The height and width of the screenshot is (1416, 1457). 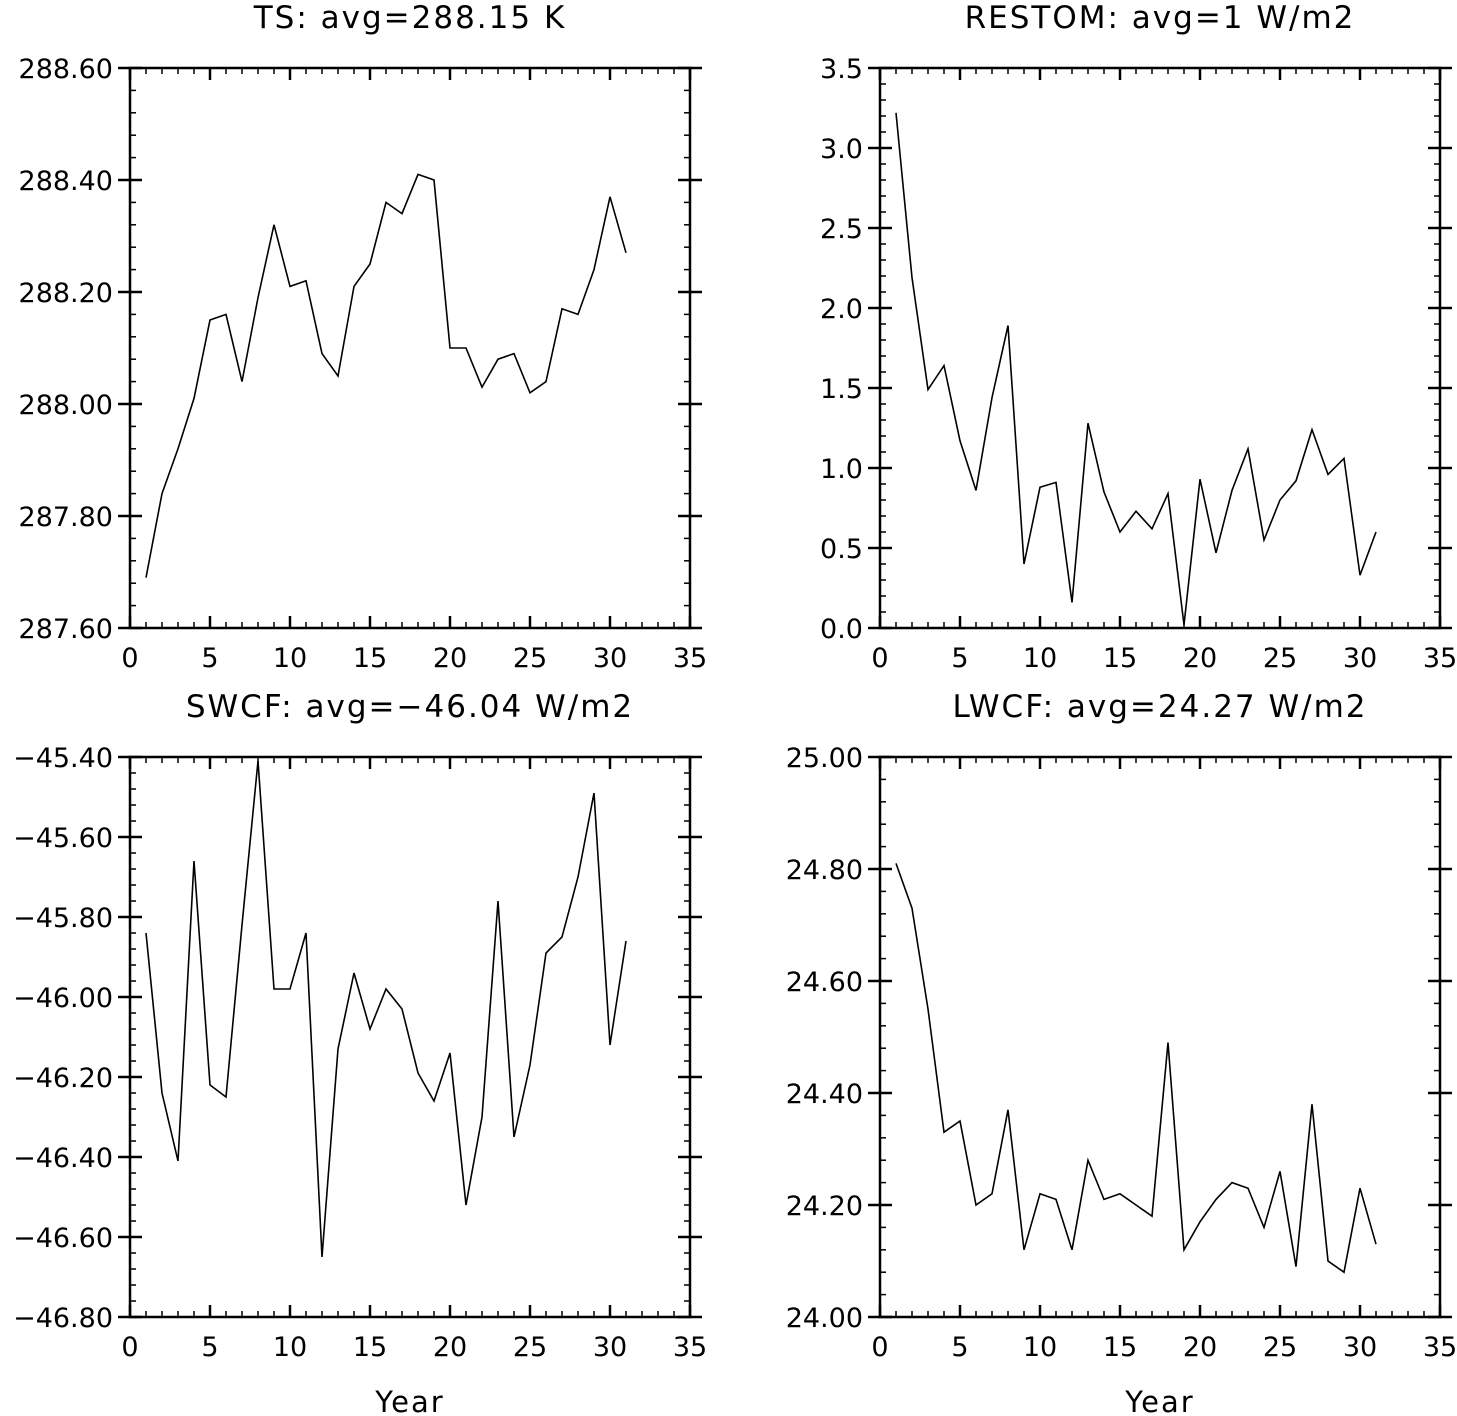 What do you see at coordinates (66, 629) in the screenshot?
I see `y-tick-label: 287.60` at bounding box center [66, 629].